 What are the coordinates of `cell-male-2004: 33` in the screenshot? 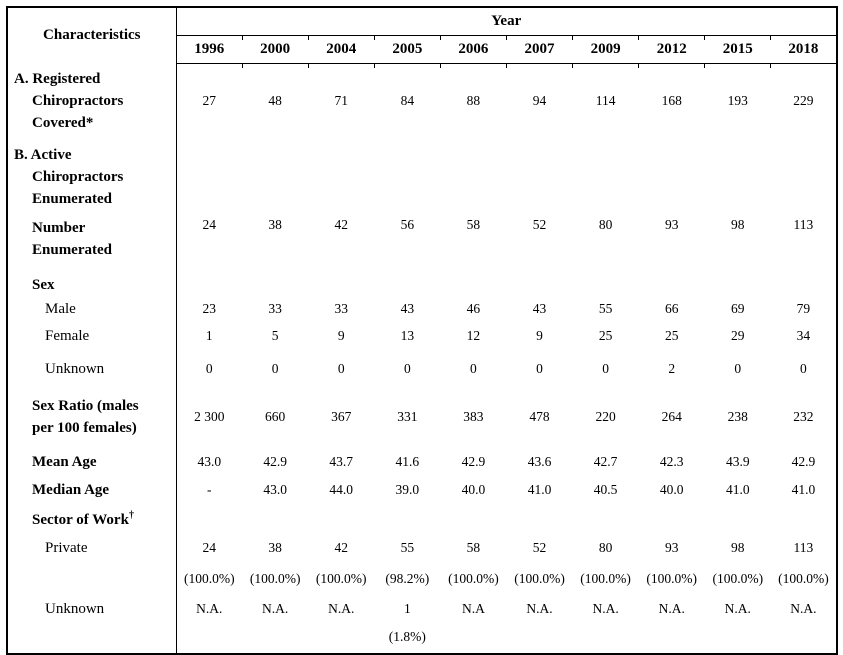 It's located at (341, 308).